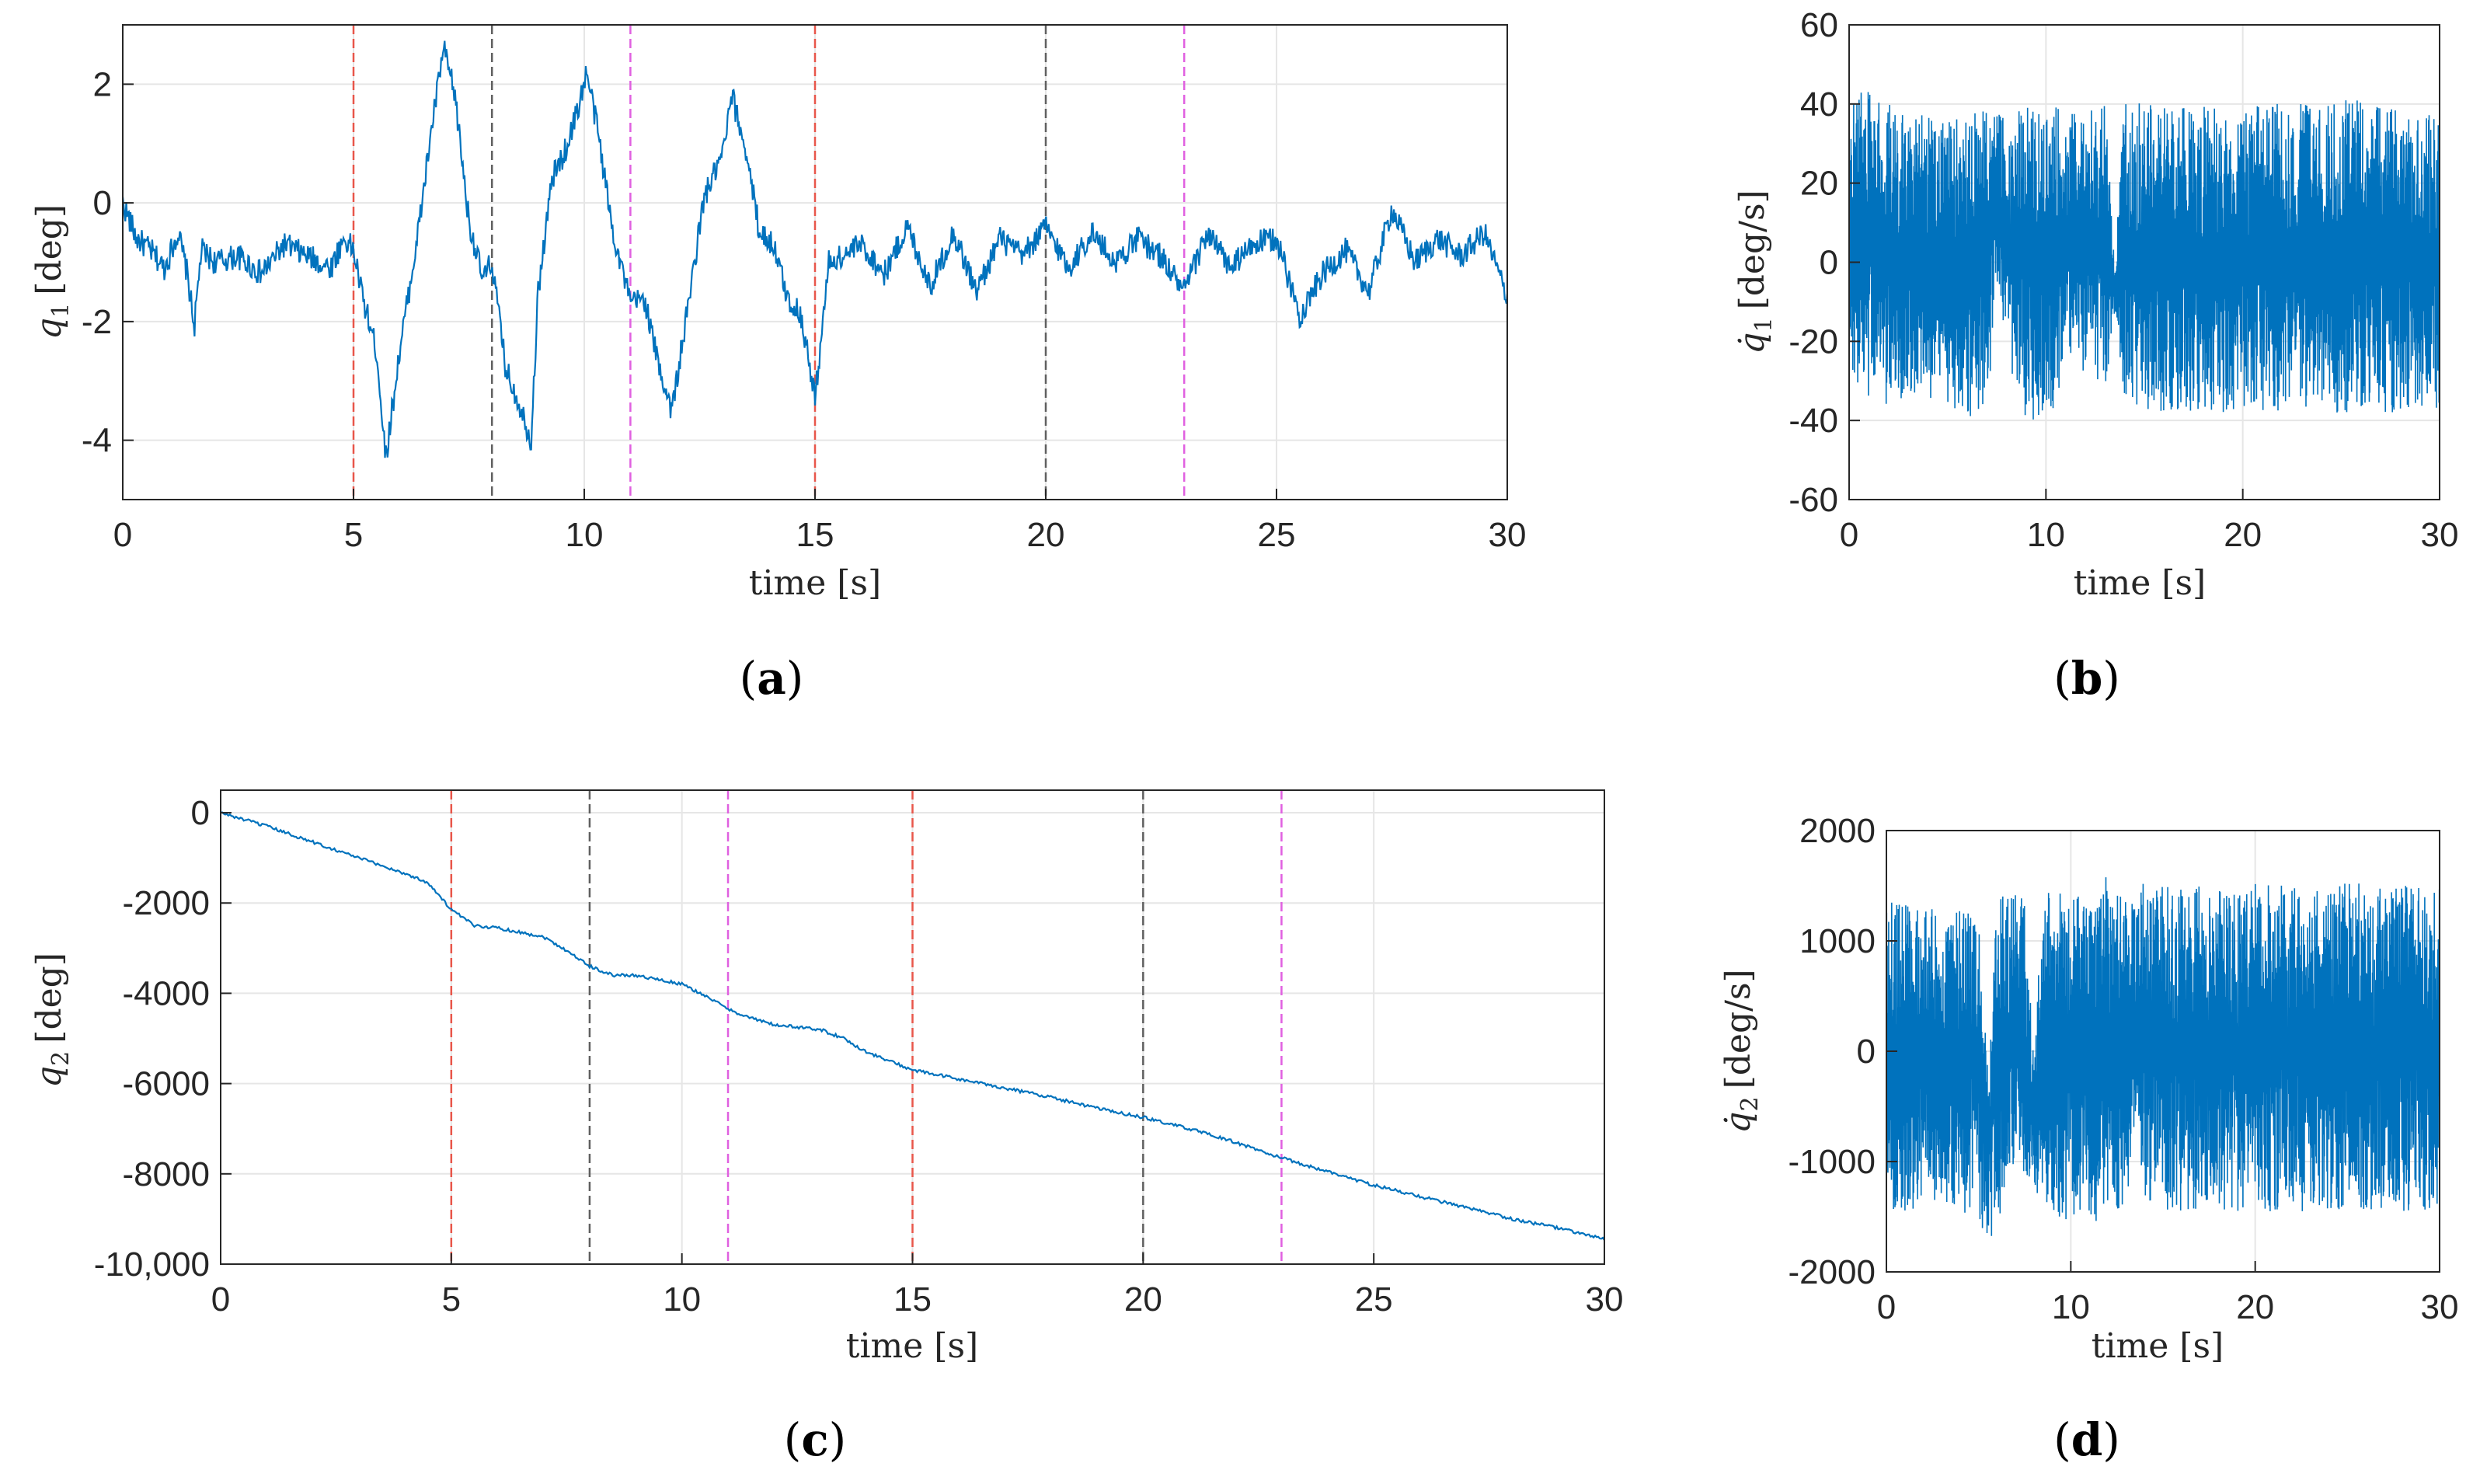  Describe the element at coordinates (1867, 1052) in the screenshot. I see `panel-d-ytick-label: 0` at that location.